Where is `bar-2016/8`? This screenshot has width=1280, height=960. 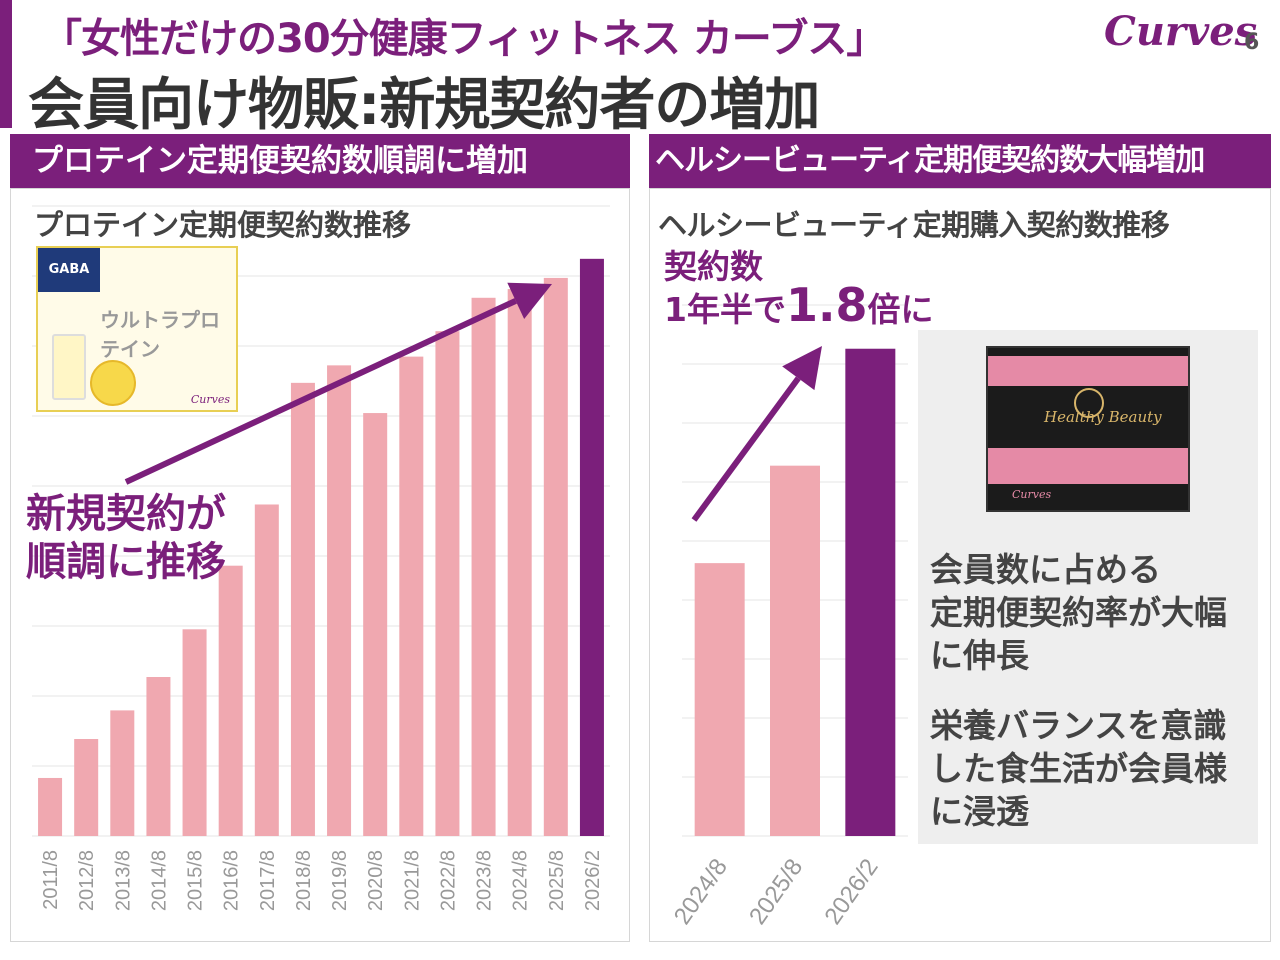 bar-2016/8 is located at coordinates (230, 700).